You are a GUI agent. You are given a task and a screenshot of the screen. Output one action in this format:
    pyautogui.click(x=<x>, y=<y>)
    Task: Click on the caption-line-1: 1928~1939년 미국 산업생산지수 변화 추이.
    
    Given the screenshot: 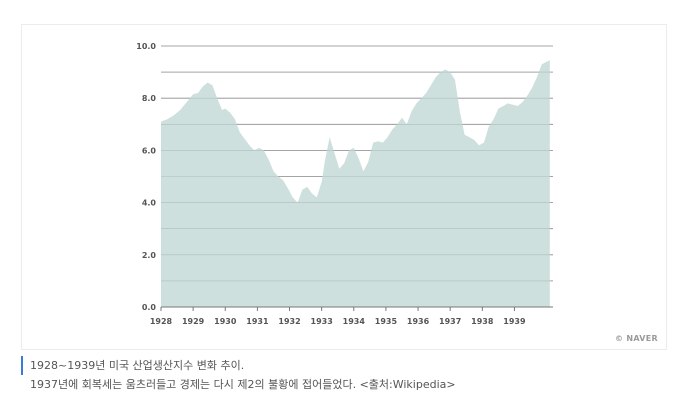 What is the action you would take?
    pyautogui.click(x=351, y=365)
    